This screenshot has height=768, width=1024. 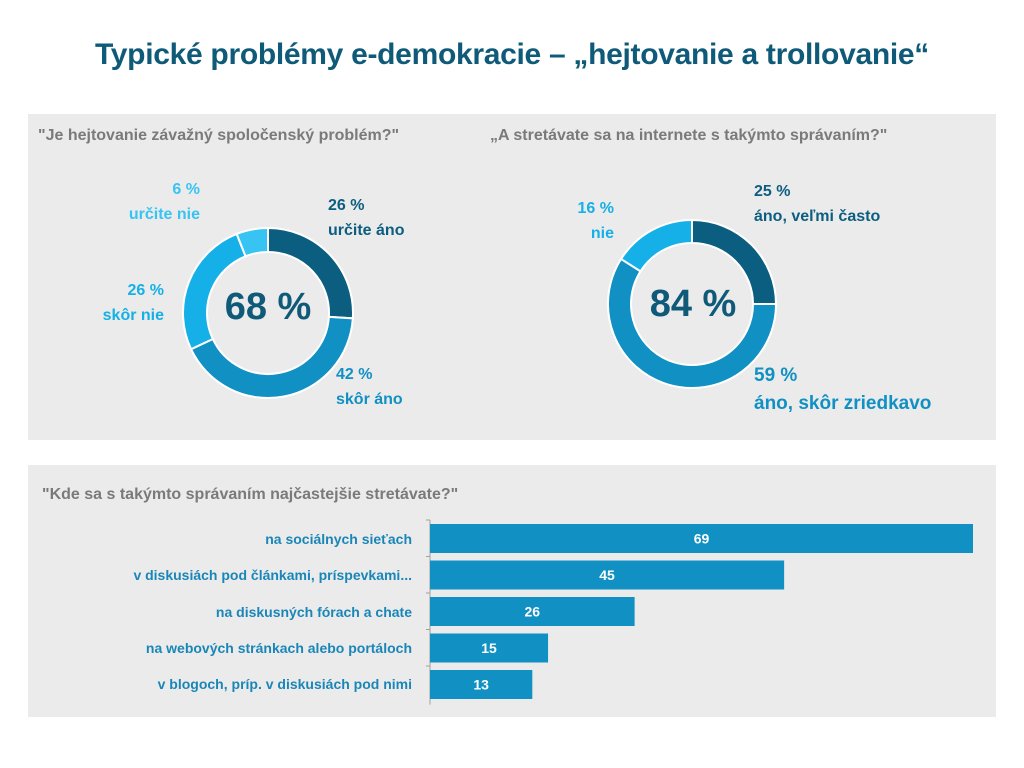 I want to click on donut1-slice3-label: 6 % určite nie, so click(x=150, y=202).